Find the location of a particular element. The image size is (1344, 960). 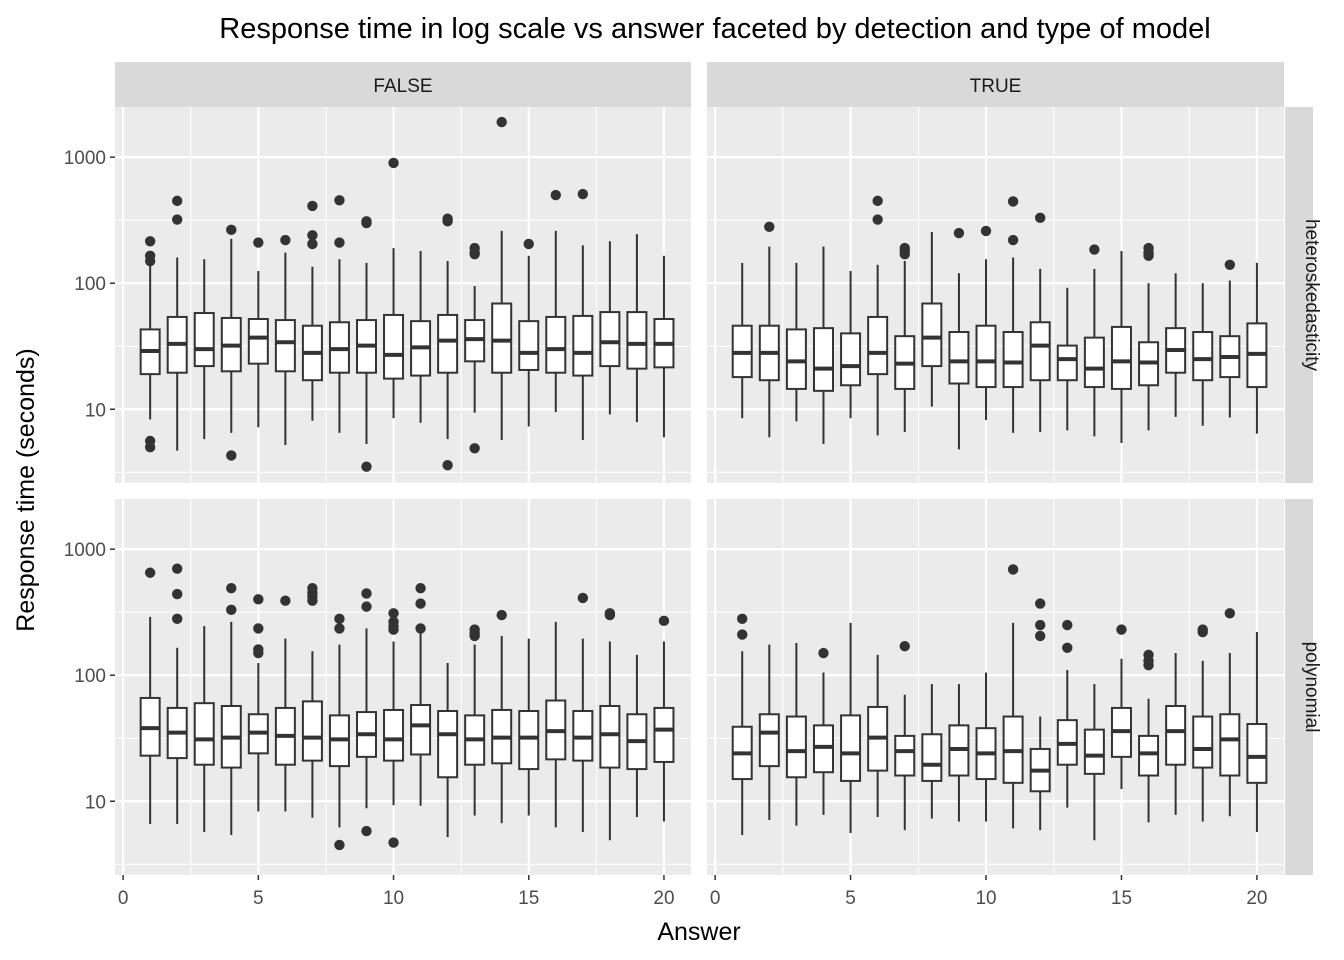

strip-col-label: FALSE is located at coordinates (402, 86).